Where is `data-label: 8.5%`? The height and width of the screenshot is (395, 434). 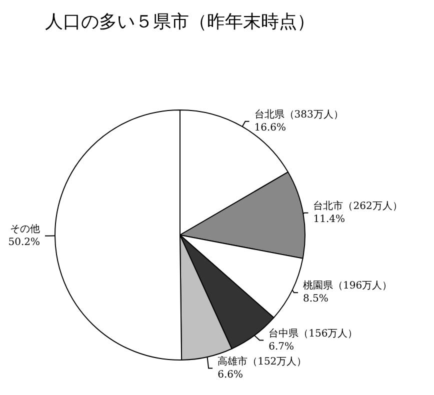 data-label: 8.5% is located at coordinates (315, 299).